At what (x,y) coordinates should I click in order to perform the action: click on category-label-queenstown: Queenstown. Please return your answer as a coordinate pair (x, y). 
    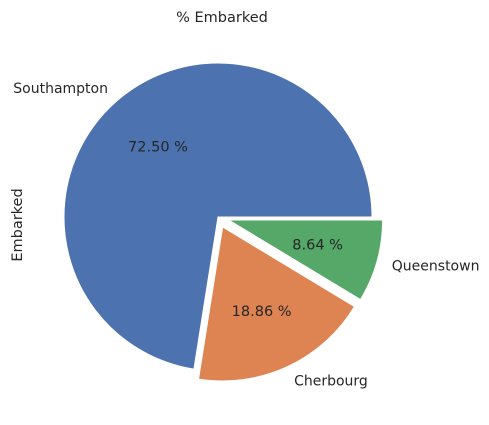
    Looking at the image, I should click on (436, 266).